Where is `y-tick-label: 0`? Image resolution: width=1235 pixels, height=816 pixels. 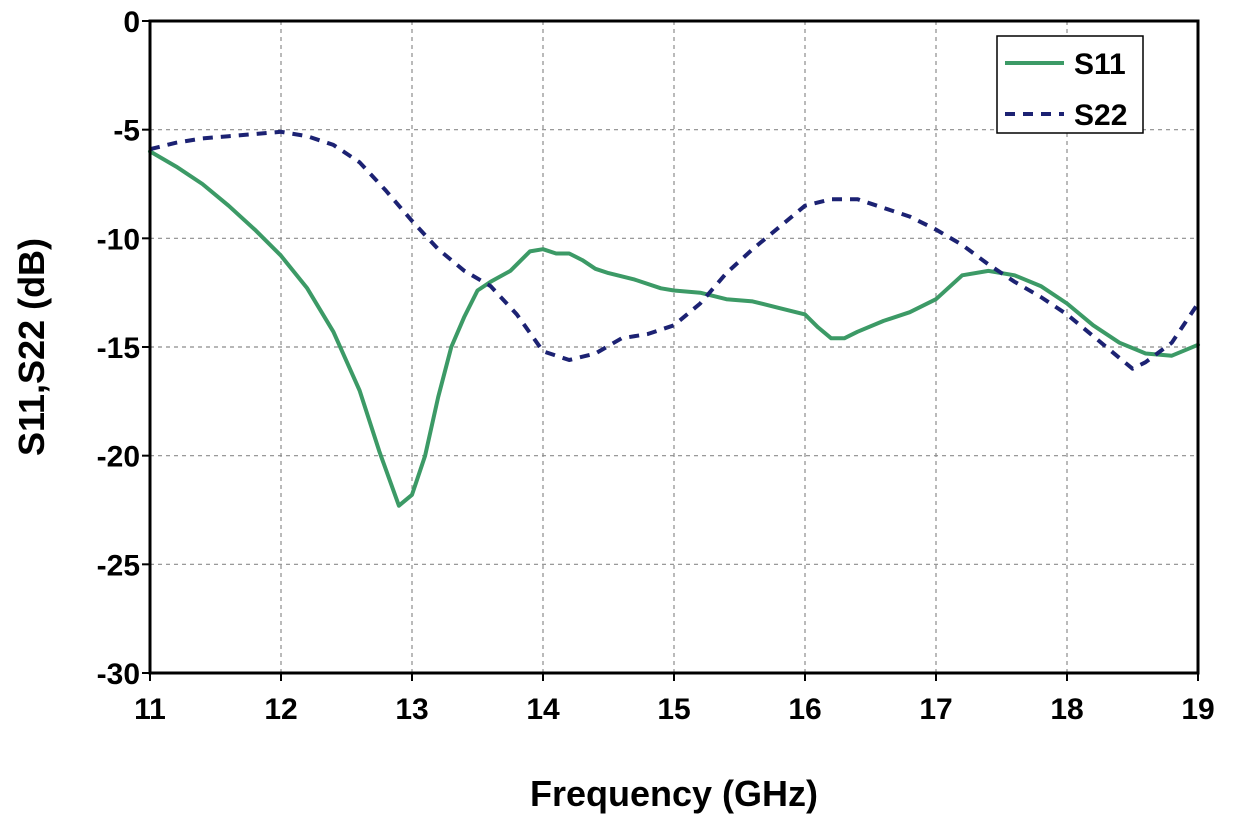
y-tick-label: 0 is located at coordinates (131, 22).